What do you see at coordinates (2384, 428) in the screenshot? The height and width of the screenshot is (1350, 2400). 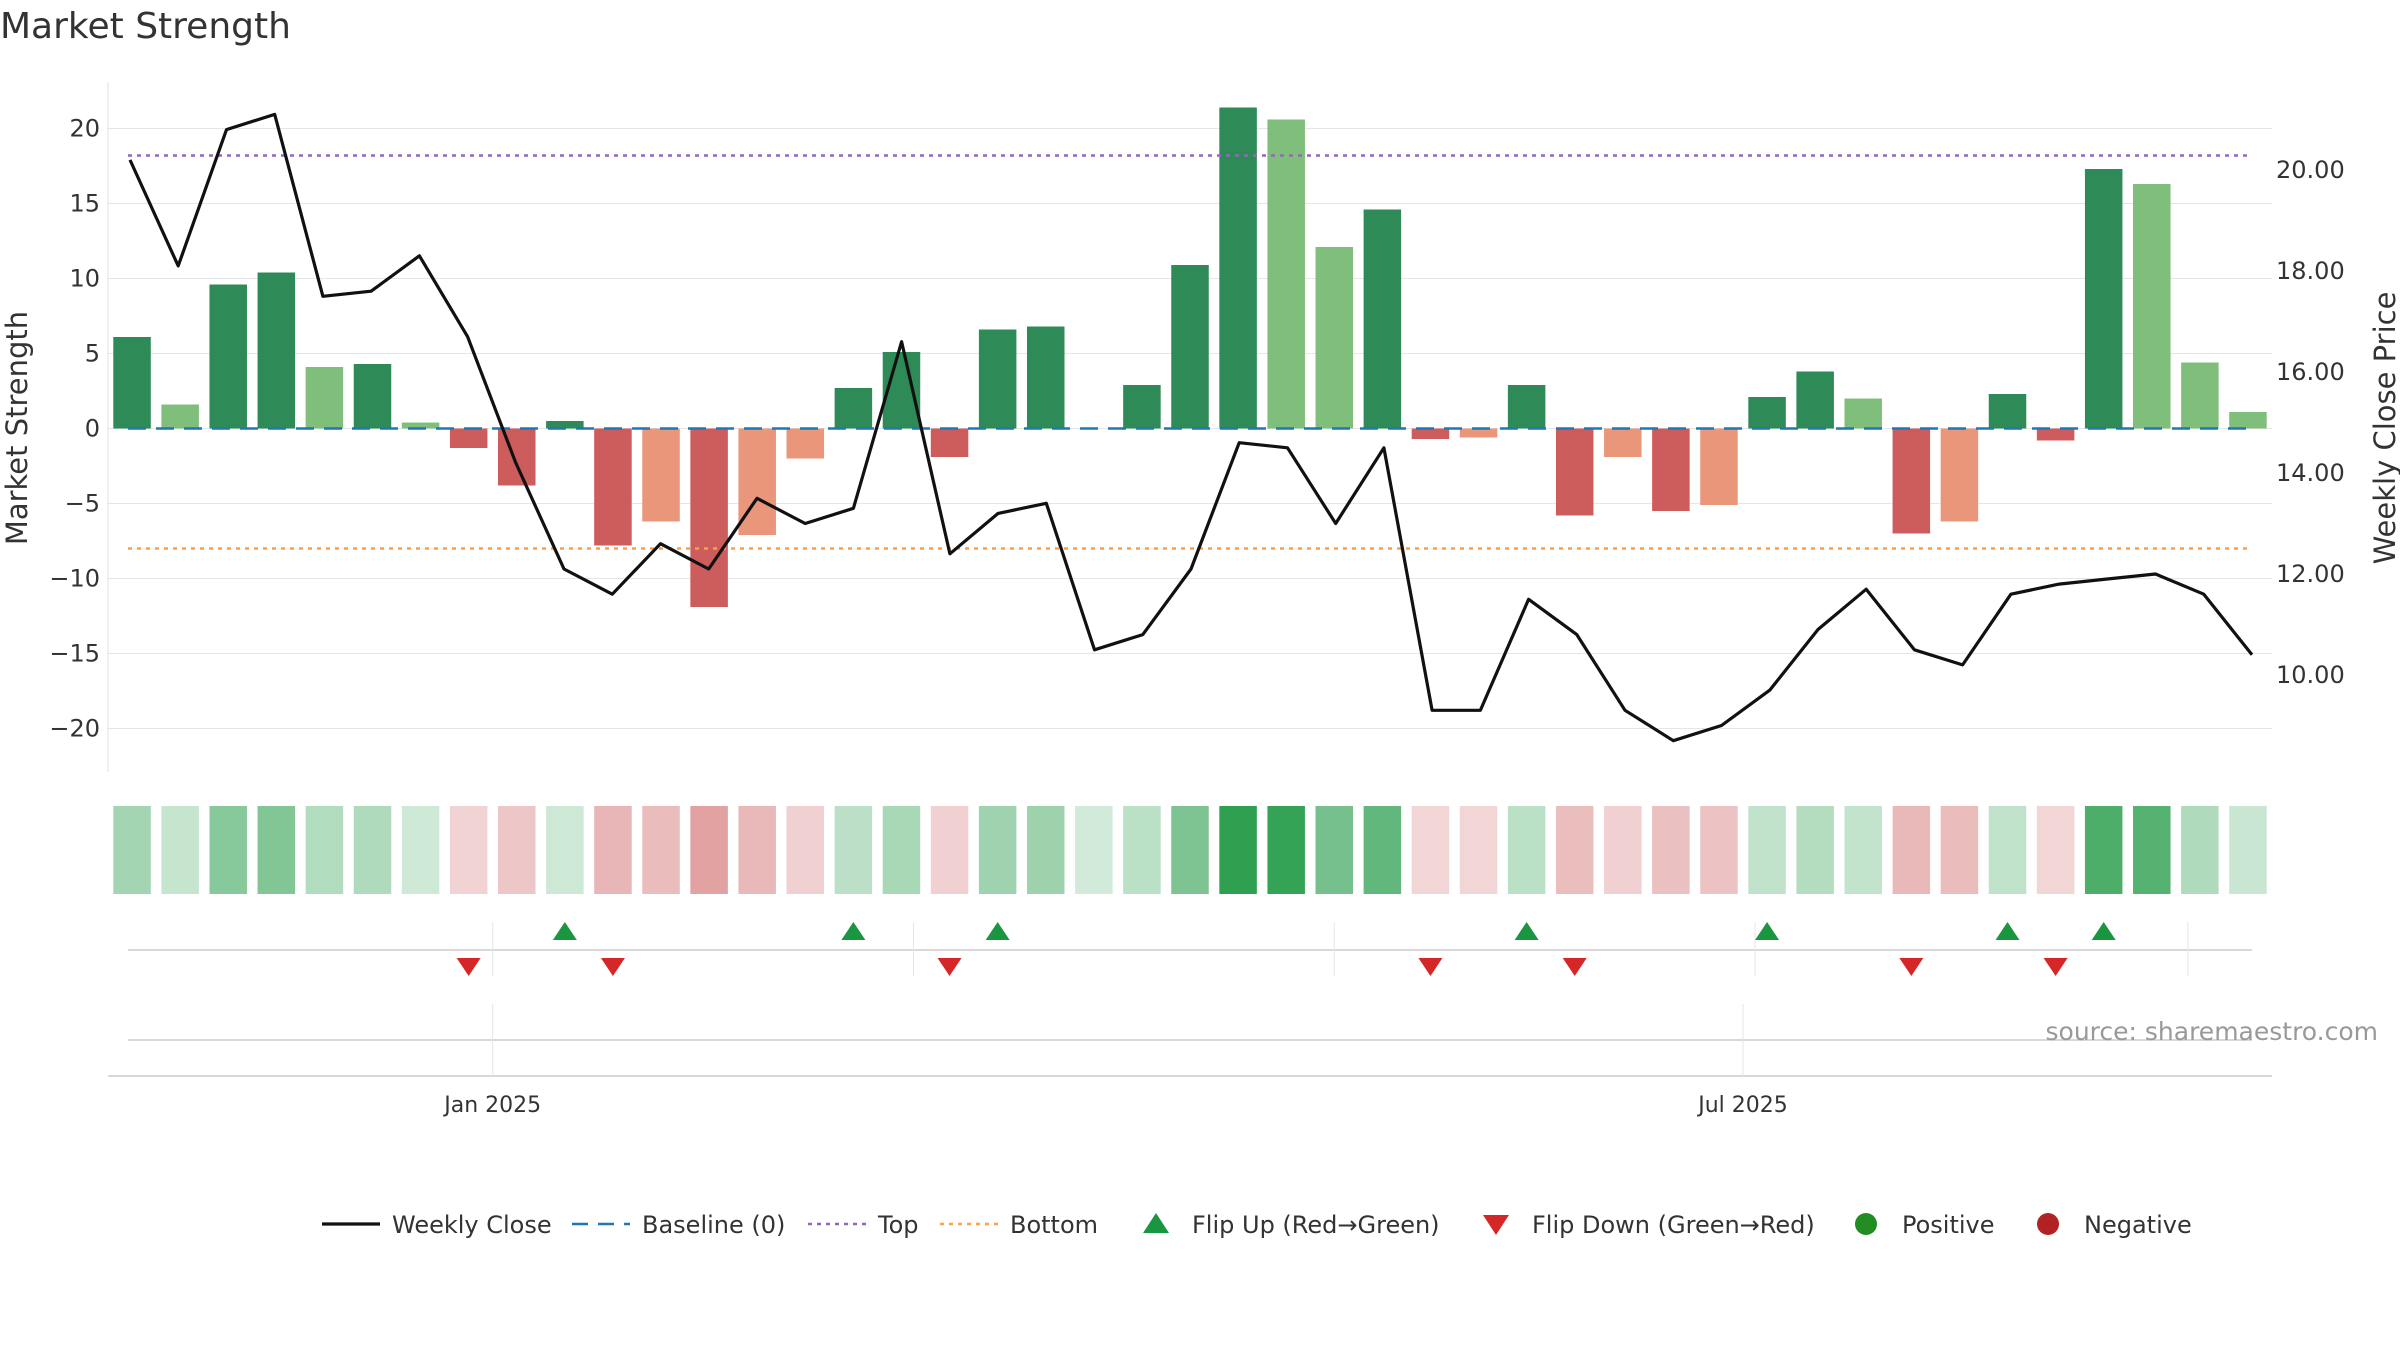 I see `y2-axis-label: Weekly Close Price` at bounding box center [2384, 428].